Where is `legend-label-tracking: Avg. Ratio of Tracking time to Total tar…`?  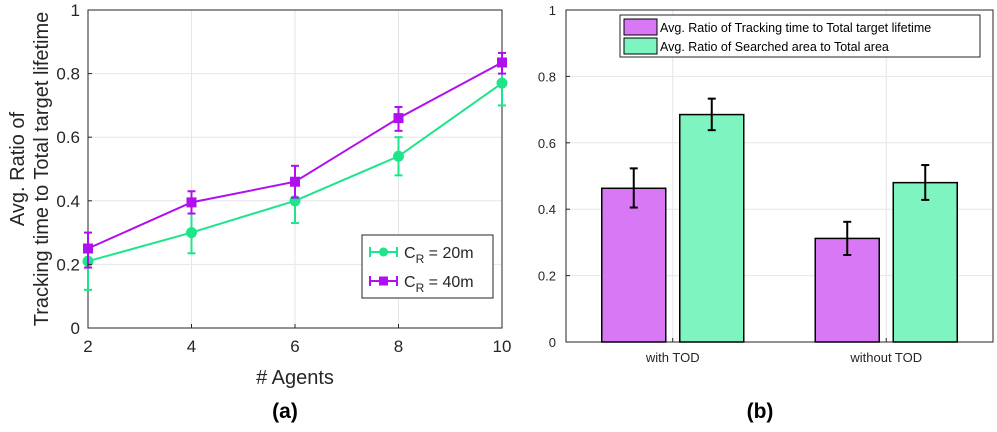 legend-label-tracking: Avg. Ratio of Tracking time to Total tar… is located at coordinates (795, 28).